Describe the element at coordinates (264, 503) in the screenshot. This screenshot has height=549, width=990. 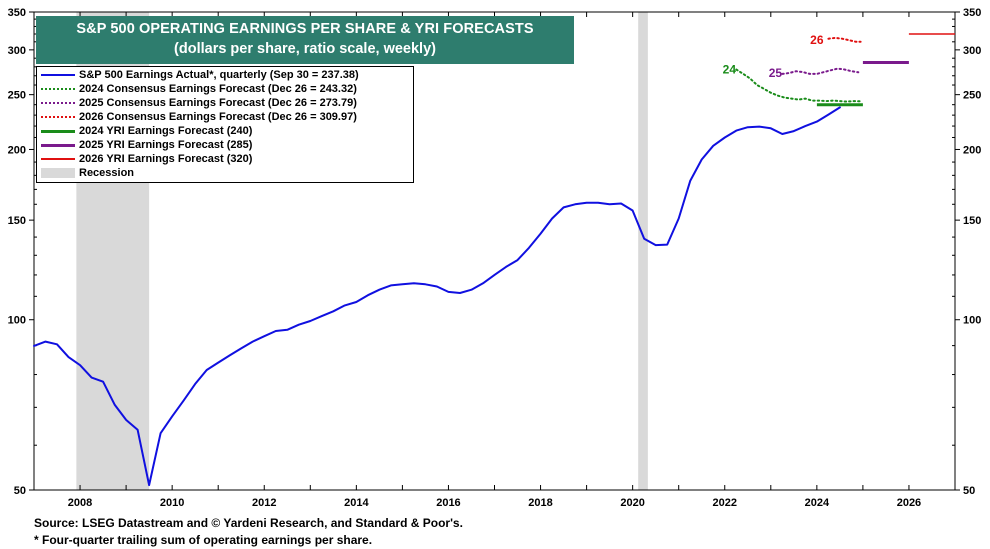
I see `x-tick-label: 2012` at that location.